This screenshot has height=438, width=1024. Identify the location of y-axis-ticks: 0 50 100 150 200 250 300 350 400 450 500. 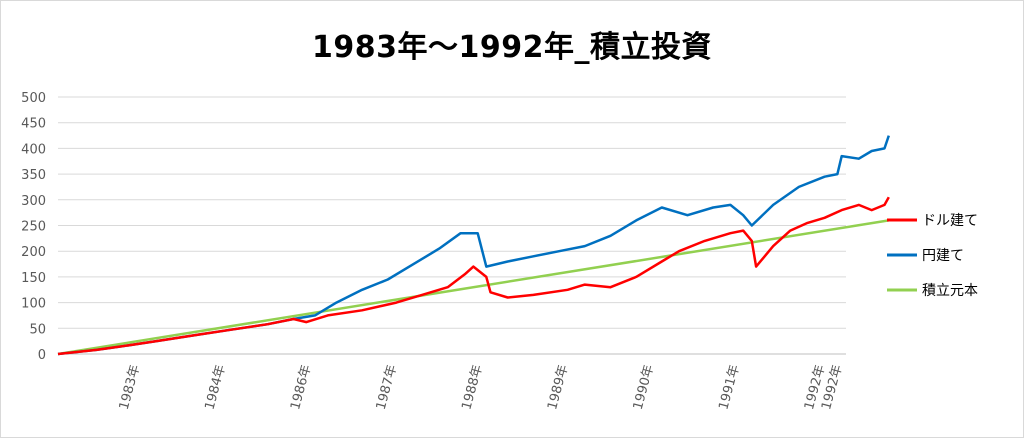
(33, 227).